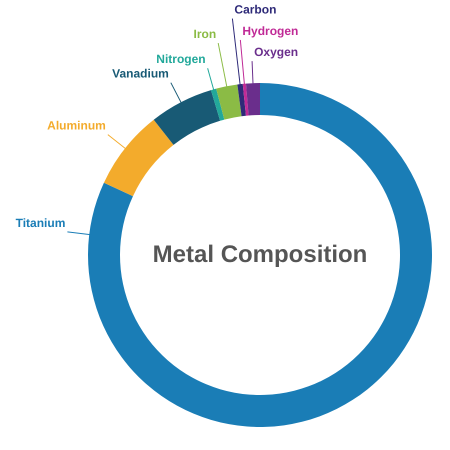  Describe the element at coordinates (140, 73) in the screenshot. I see `slice-label: Vanadium` at that location.